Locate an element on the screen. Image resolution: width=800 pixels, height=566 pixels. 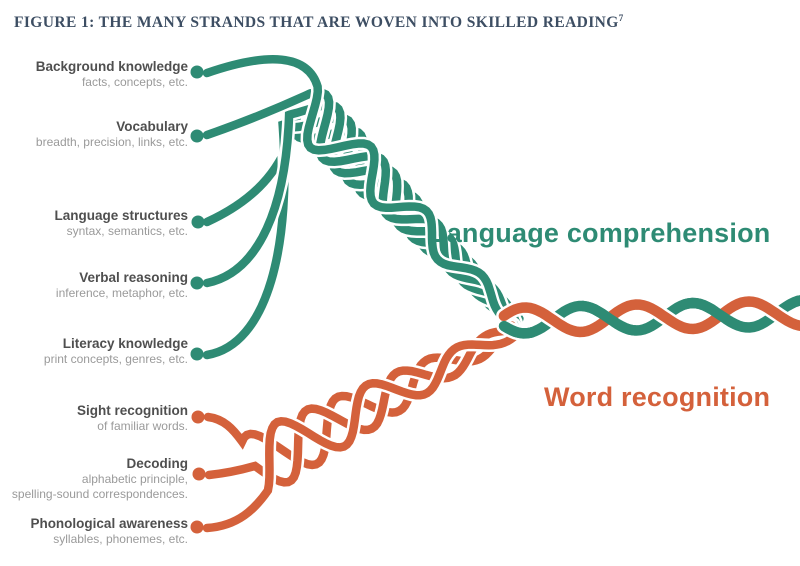
strand-title: Sight recognition is located at coordinates (132, 410).